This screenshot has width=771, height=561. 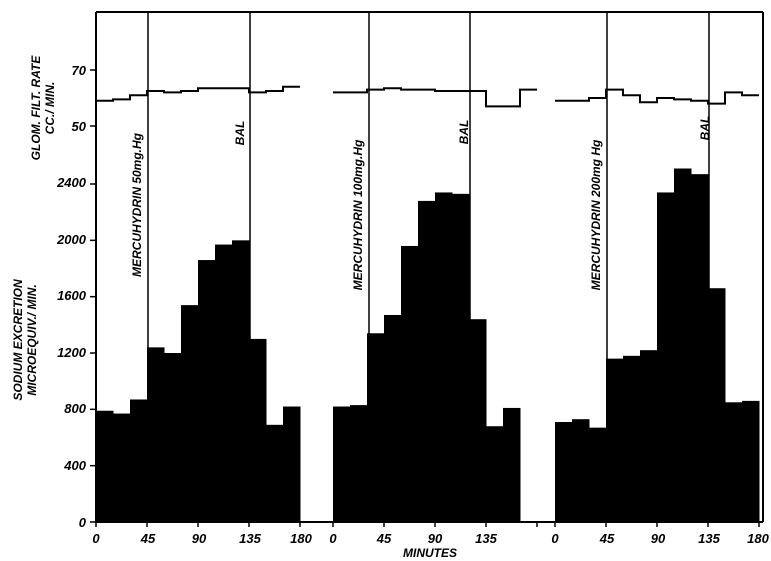 I want to click on y-tick-labels-gfr: 50 70, so click(x=79, y=98).